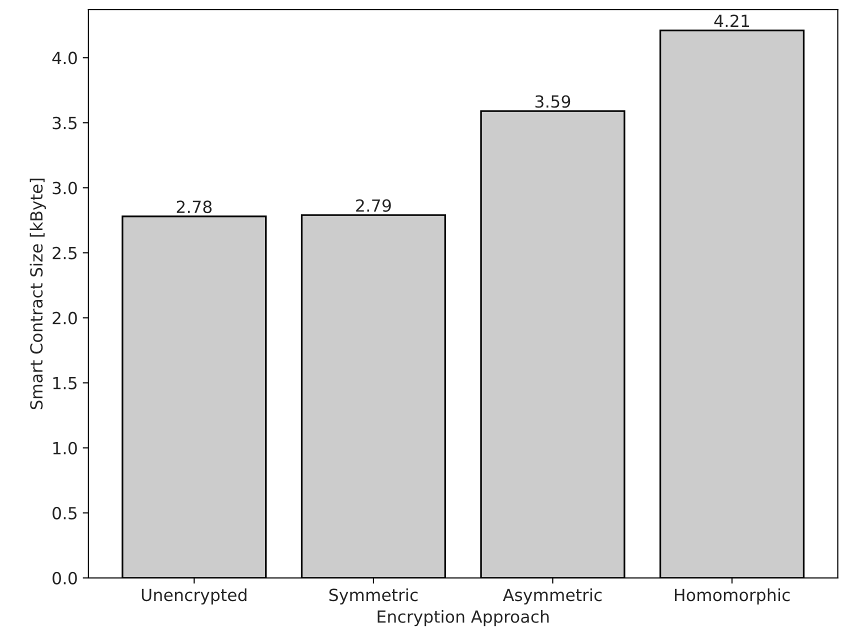 The image size is (842, 640). Describe the element at coordinates (64, 318) in the screenshot. I see `y-tick-label: 2.0` at that location.